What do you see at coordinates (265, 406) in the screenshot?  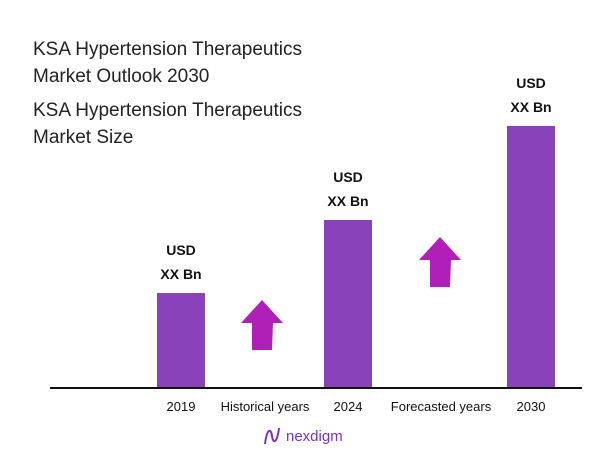 I see `annotation-historical: Historical years` at bounding box center [265, 406].